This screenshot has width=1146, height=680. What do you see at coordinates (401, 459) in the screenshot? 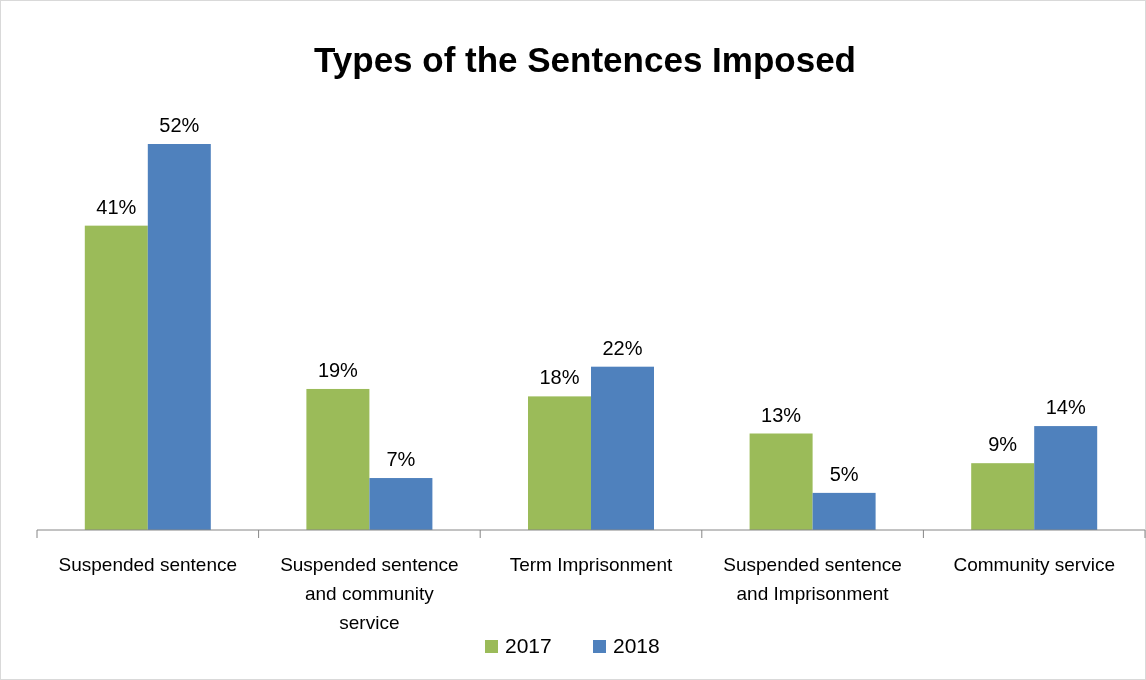
I see `data-label: 7%` at bounding box center [401, 459].